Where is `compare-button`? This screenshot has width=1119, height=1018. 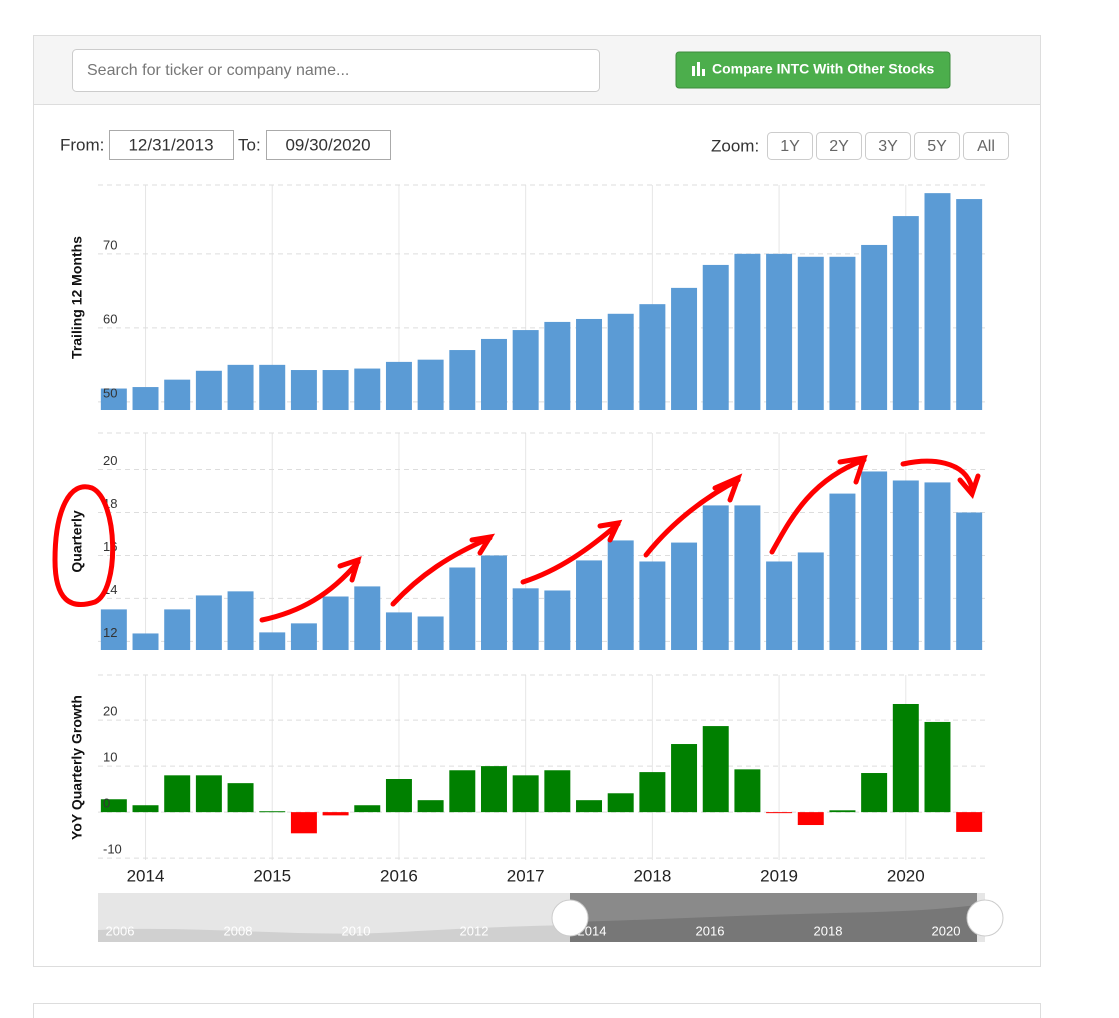
compare-button is located at coordinates (813, 70).